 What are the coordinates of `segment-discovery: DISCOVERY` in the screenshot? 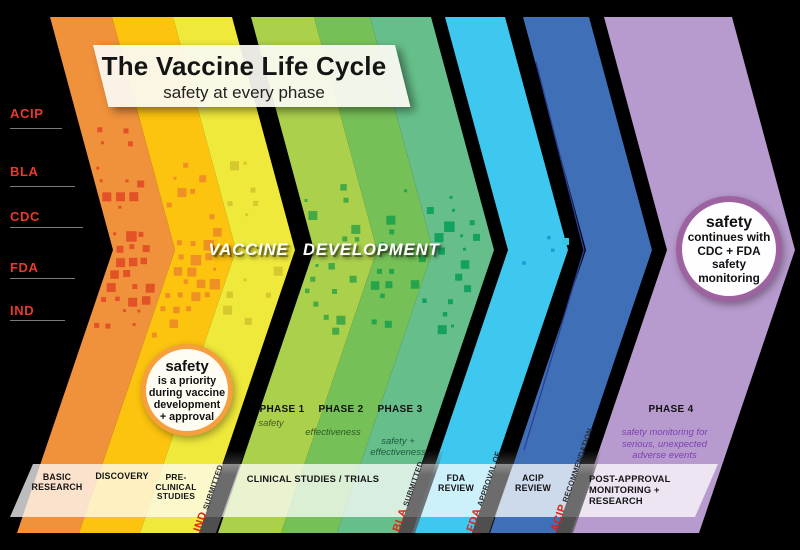 It's located at (122, 476).